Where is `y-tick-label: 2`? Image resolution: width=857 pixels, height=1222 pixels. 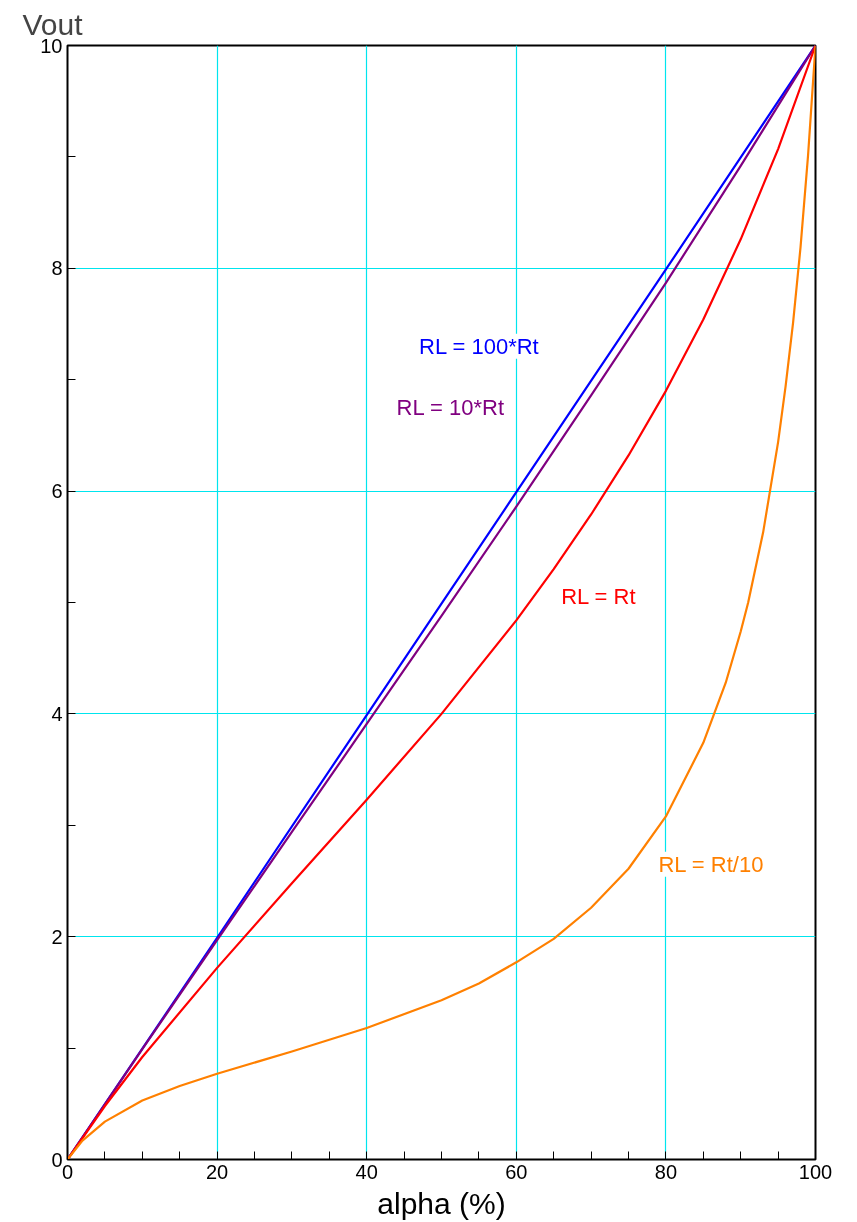
y-tick-label: 2 is located at coordinates (57, 936).